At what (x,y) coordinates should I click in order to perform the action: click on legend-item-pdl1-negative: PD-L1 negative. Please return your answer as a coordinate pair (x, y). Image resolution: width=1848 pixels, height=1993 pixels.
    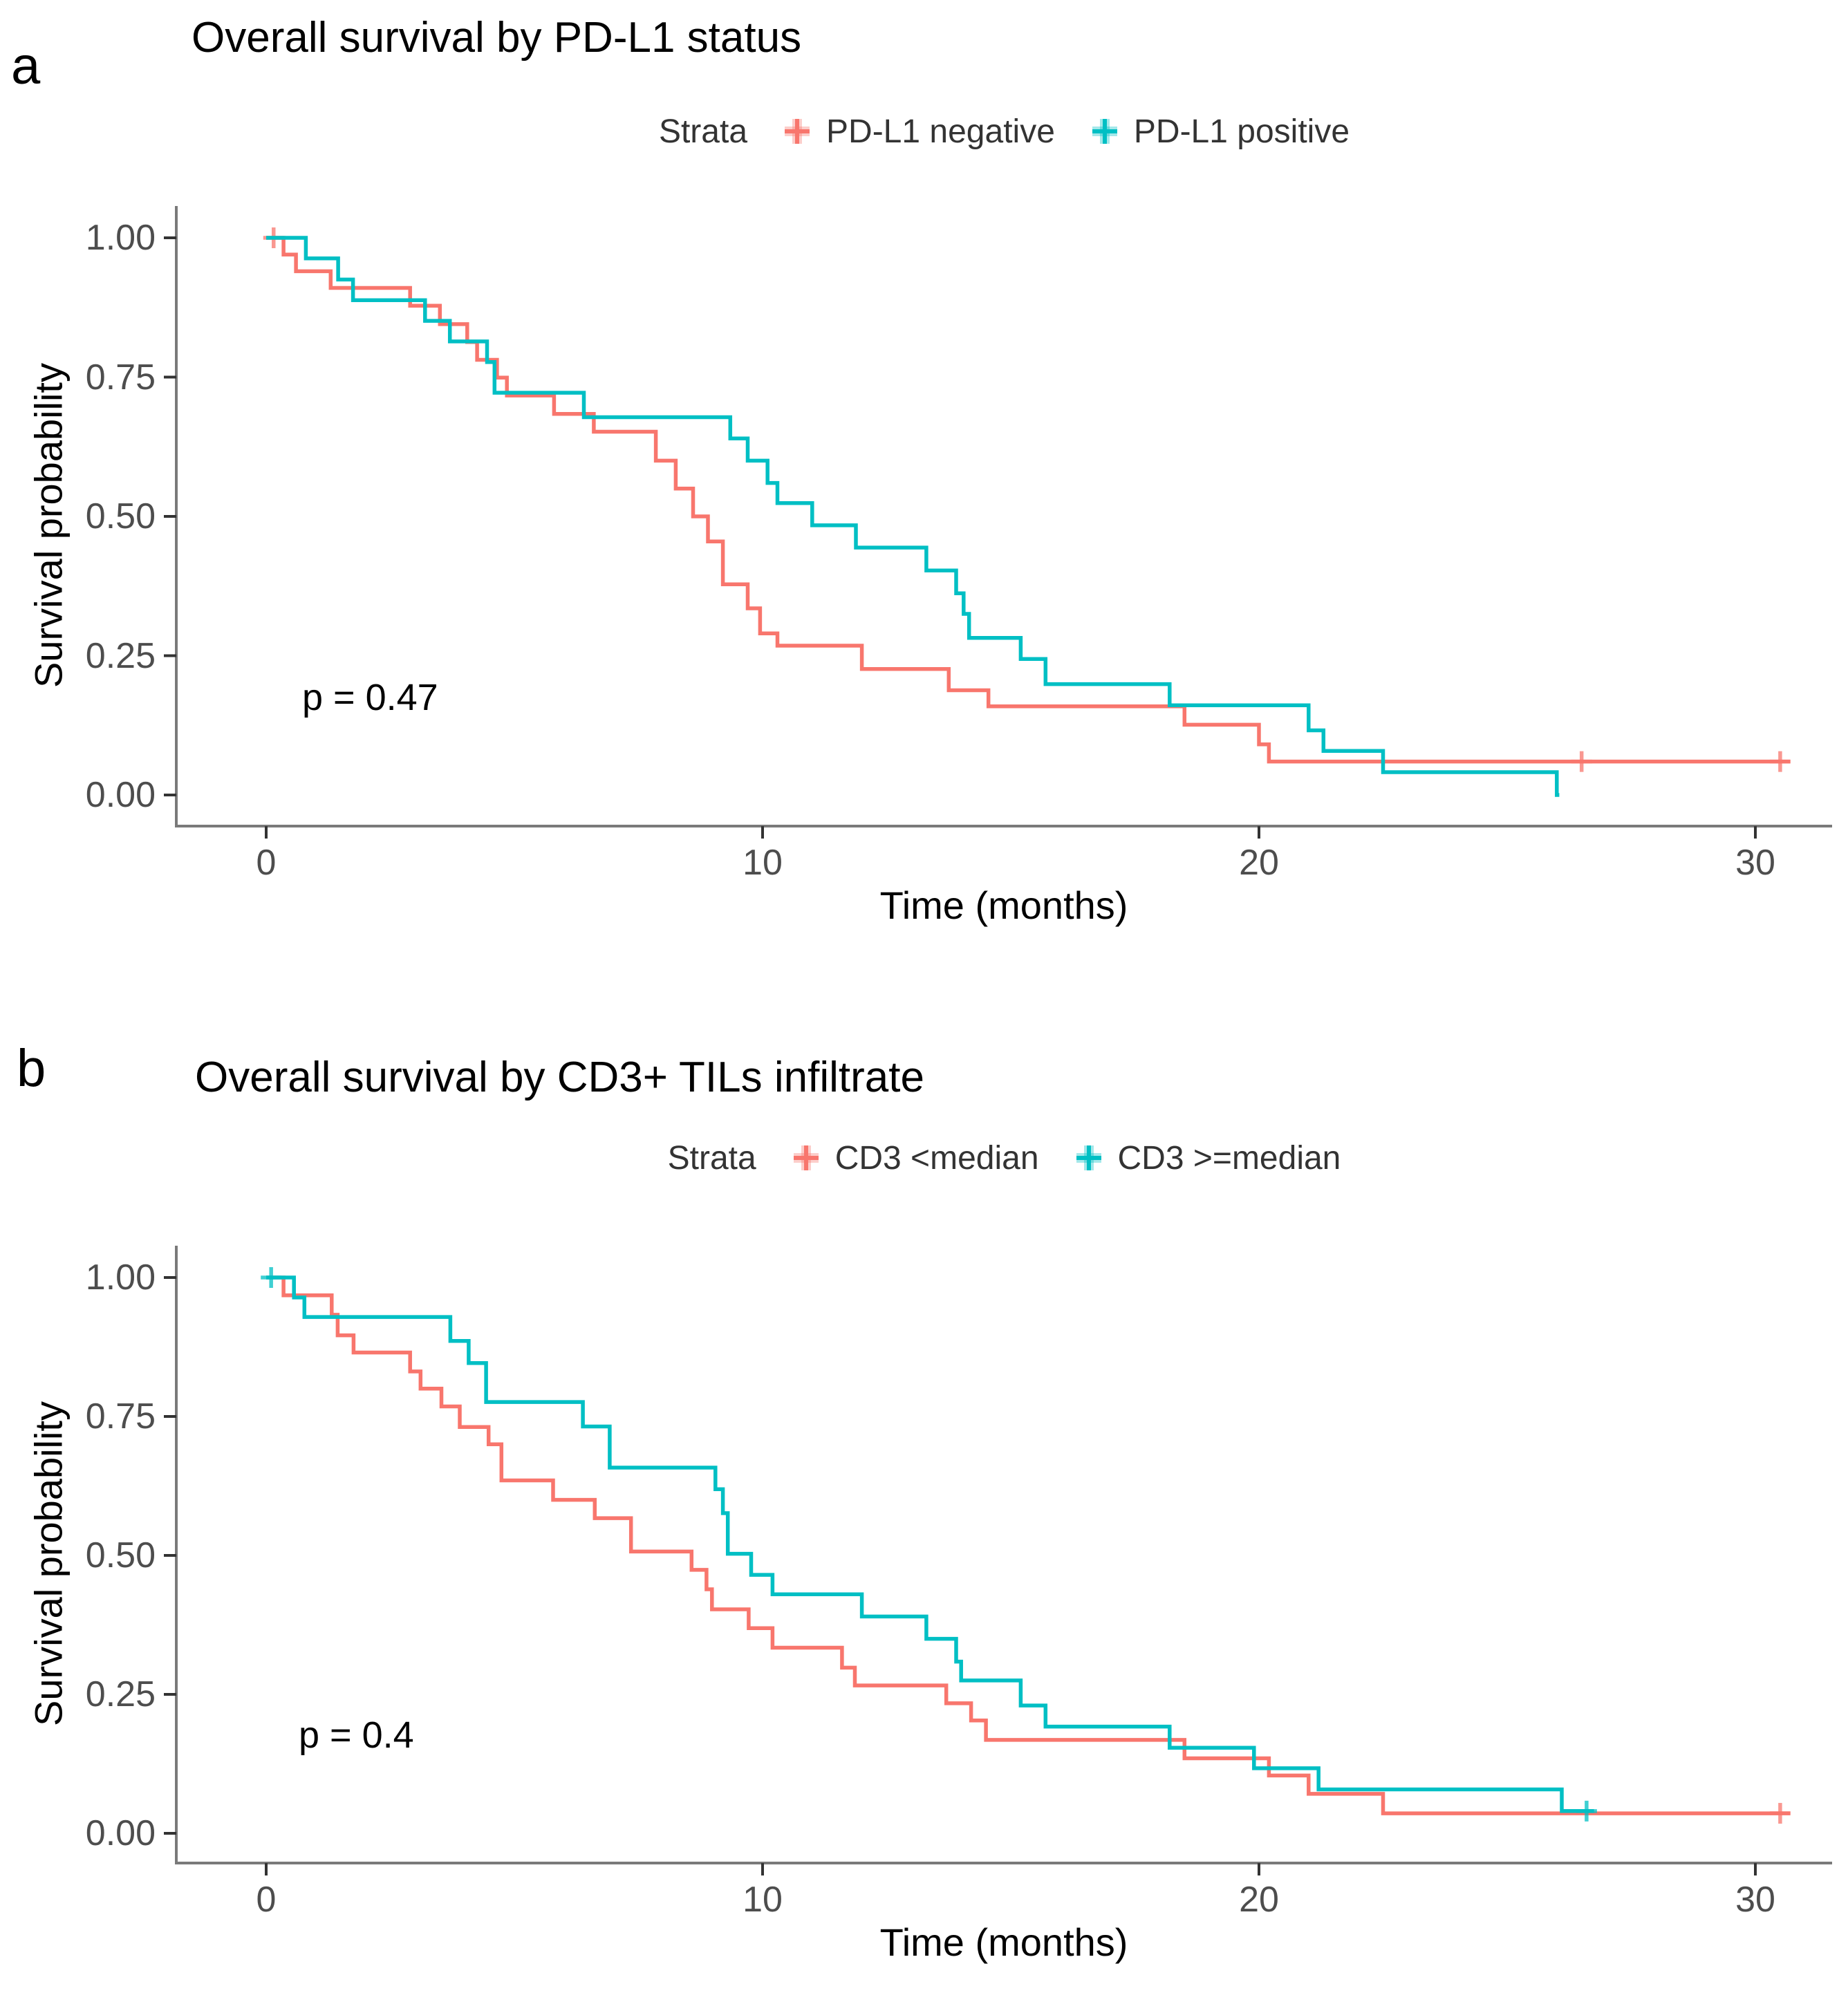
    Looking at the image, I should click on (916, 131).